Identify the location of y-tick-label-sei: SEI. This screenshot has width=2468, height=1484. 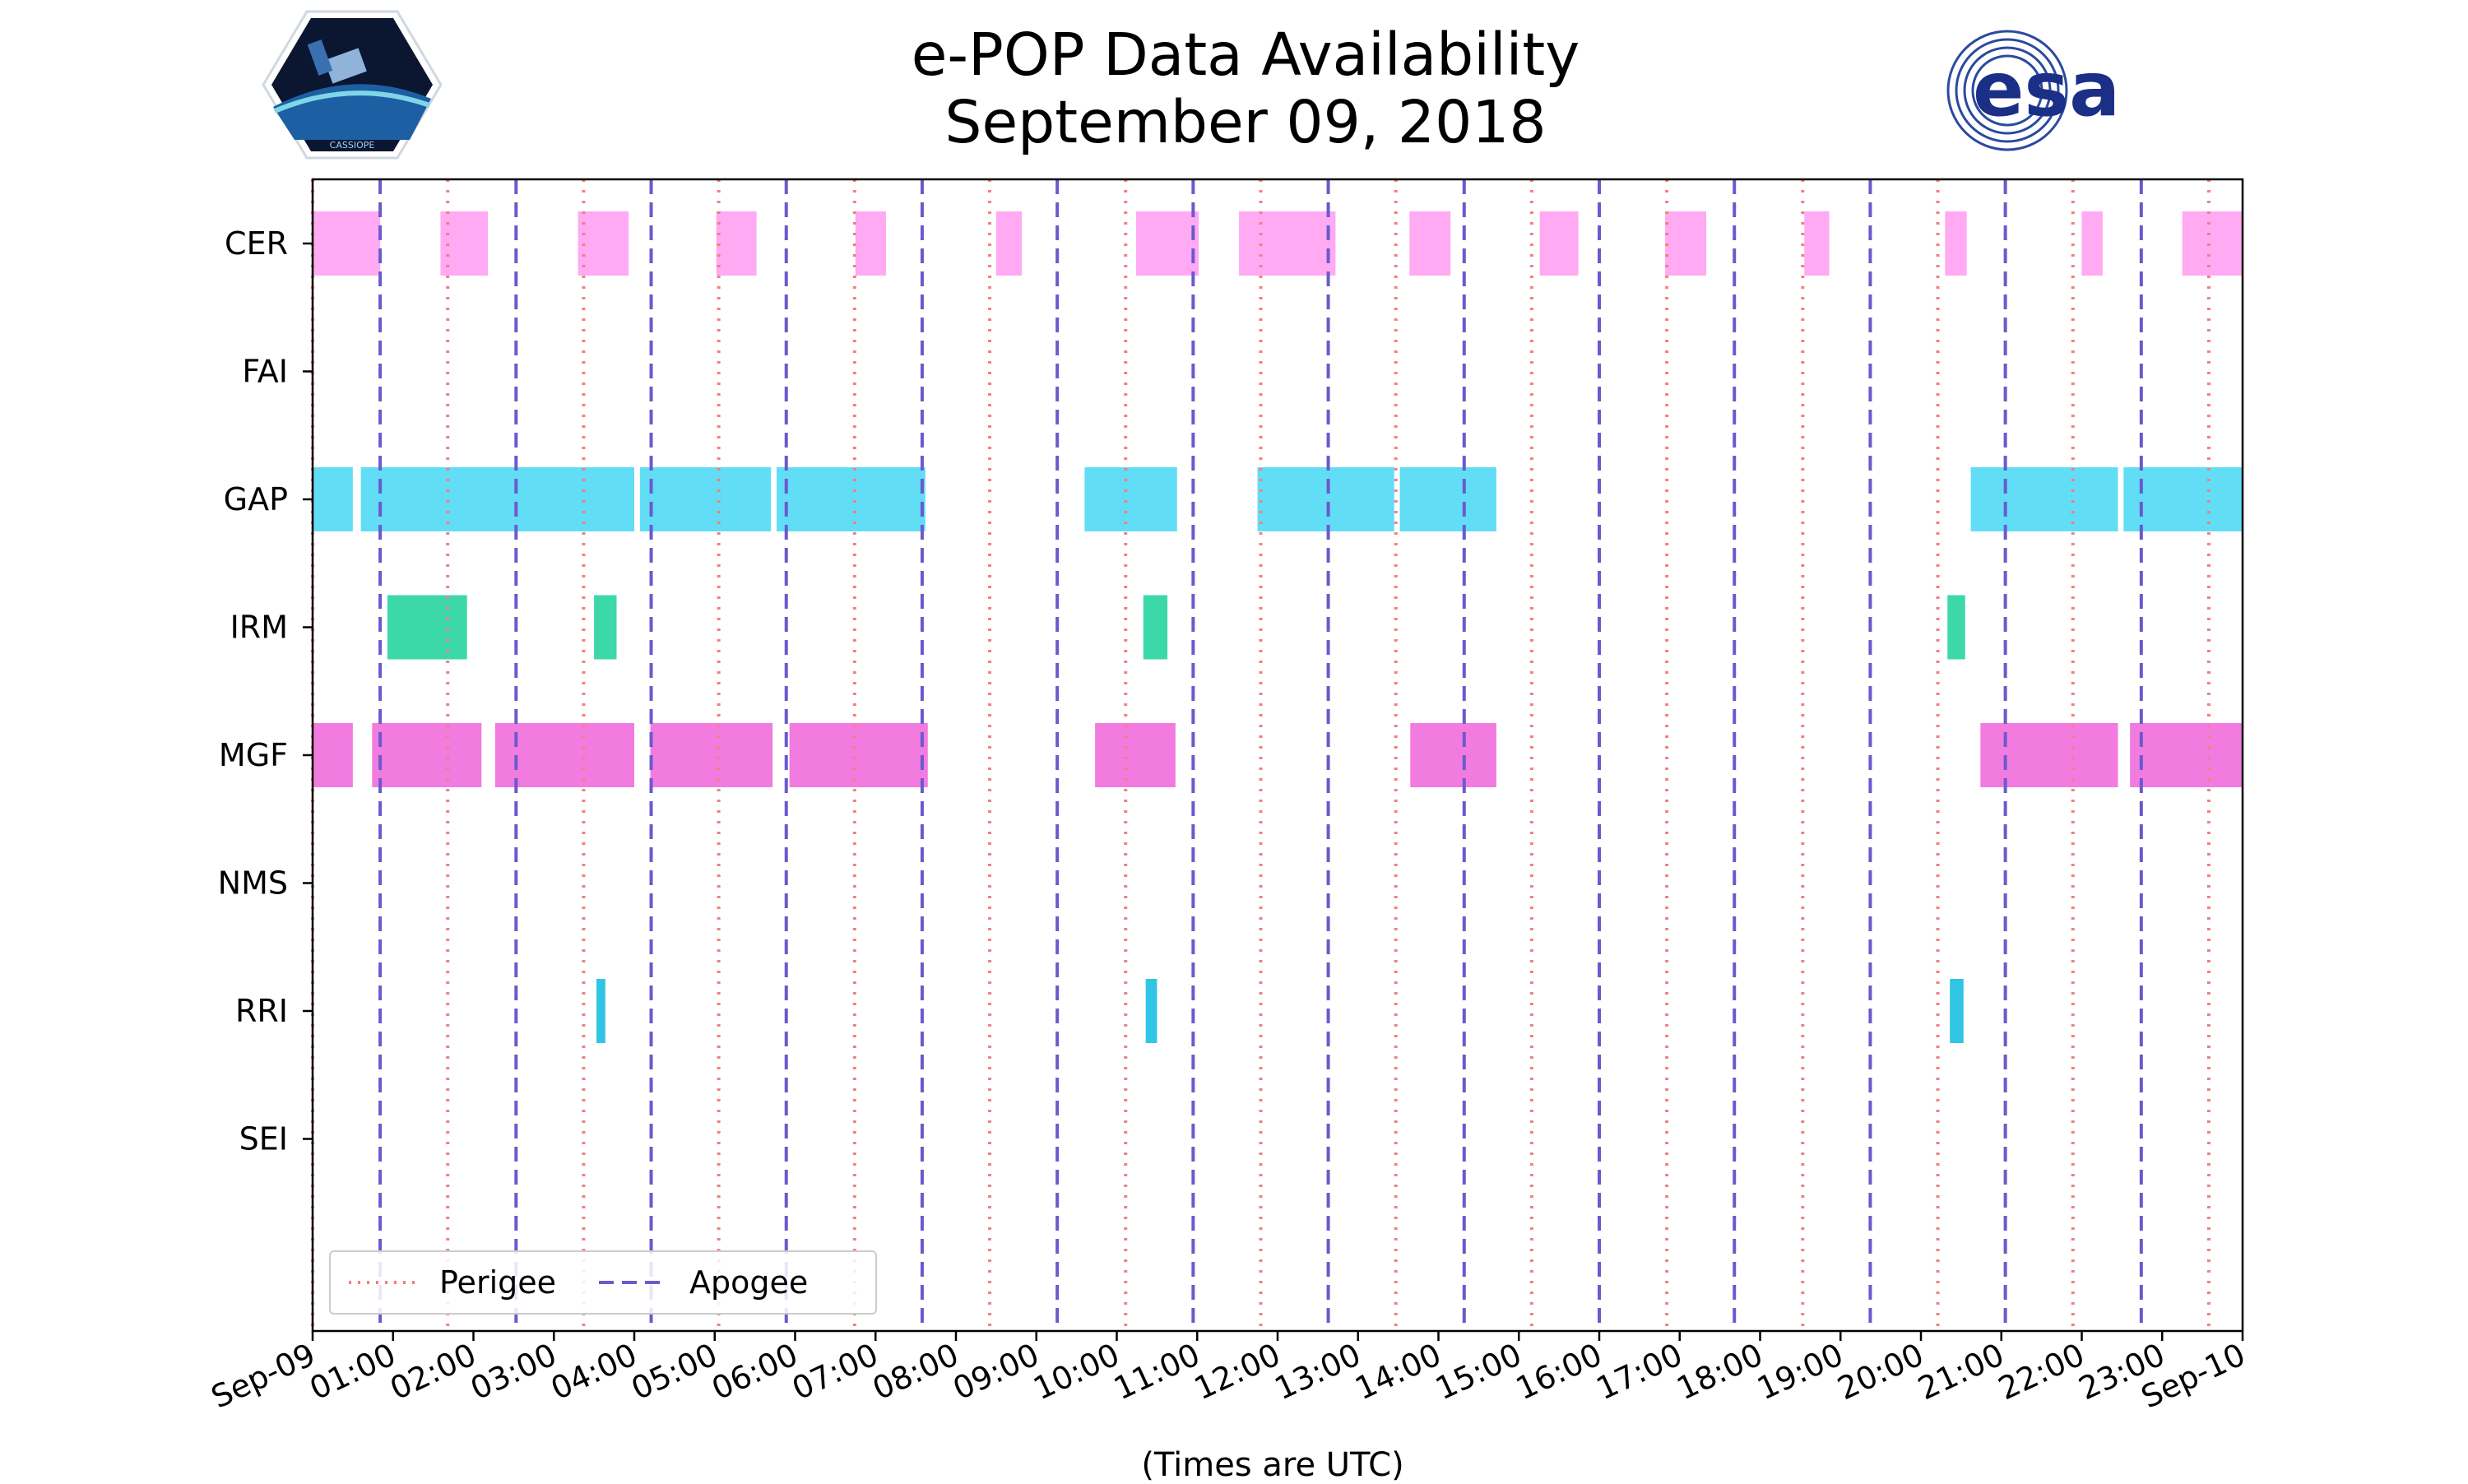
(263, 1139).